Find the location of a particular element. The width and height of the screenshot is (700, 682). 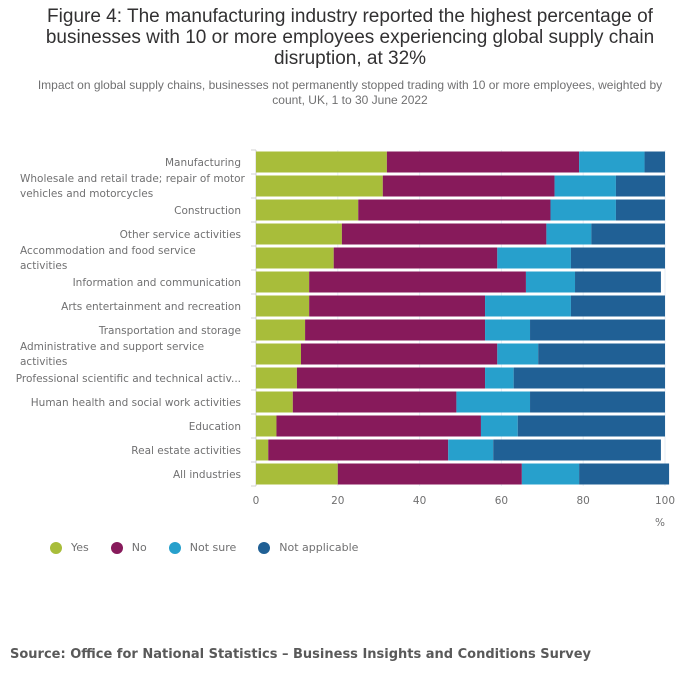

legend-item-not-applicable: Not applicable is located at coordinates (308, 547).